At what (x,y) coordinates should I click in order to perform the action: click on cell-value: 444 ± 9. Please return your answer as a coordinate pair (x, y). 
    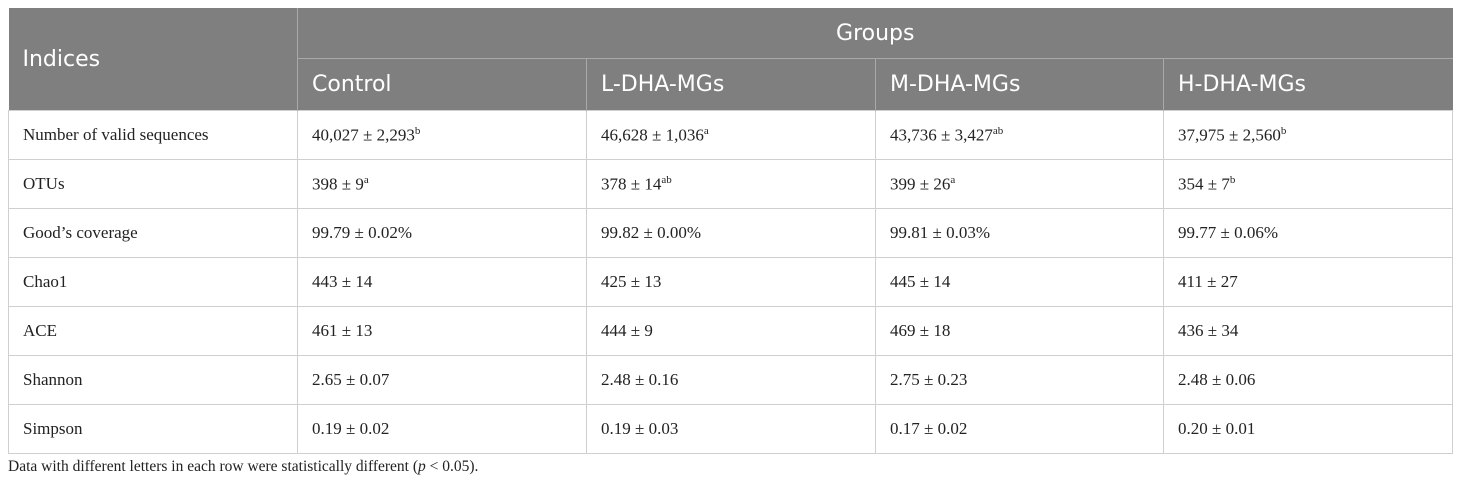
    Looking at the image, I should click on (627, 330).